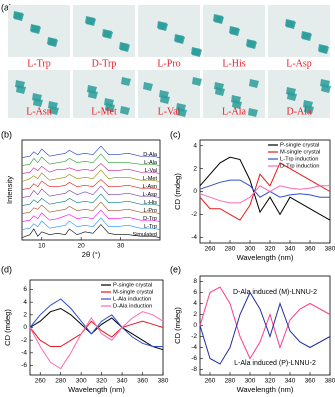 The image size is (335, 397). I want to click on legend-label: L-Val, so click(151, 171).